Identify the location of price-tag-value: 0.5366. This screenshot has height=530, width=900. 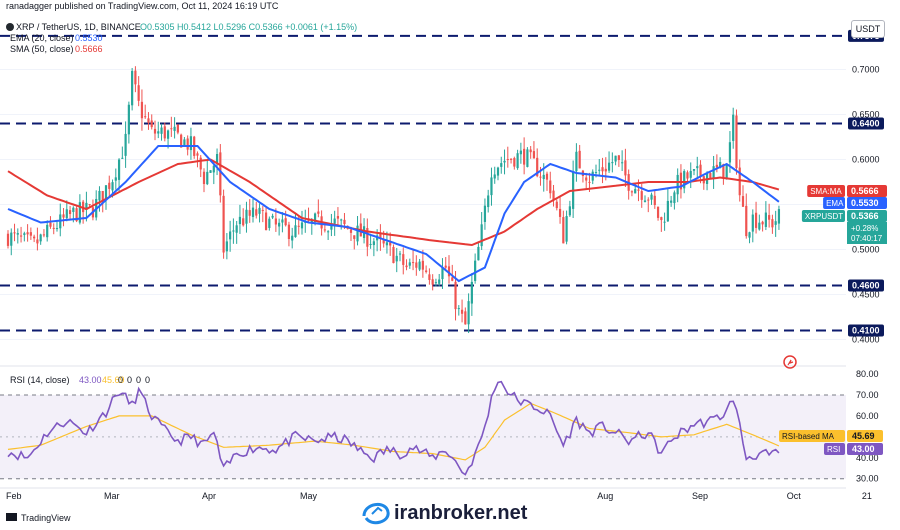
(865, 216).